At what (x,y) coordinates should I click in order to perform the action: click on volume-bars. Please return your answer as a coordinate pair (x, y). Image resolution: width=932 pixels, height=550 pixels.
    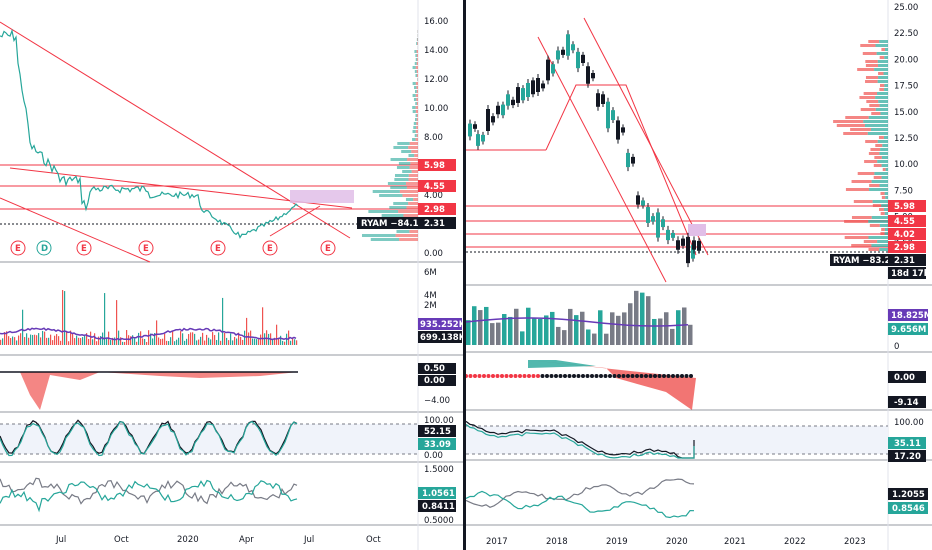
    Looking at the image, I should click on (579, 317).